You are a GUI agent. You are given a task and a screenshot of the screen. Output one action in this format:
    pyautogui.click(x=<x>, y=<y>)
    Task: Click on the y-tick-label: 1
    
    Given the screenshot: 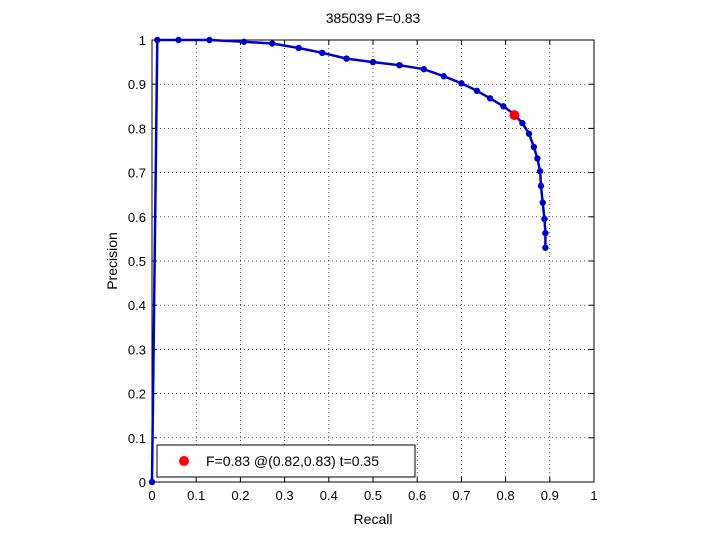 What is the action you would take?
    pyautogui.click(x=142, y=40)
    